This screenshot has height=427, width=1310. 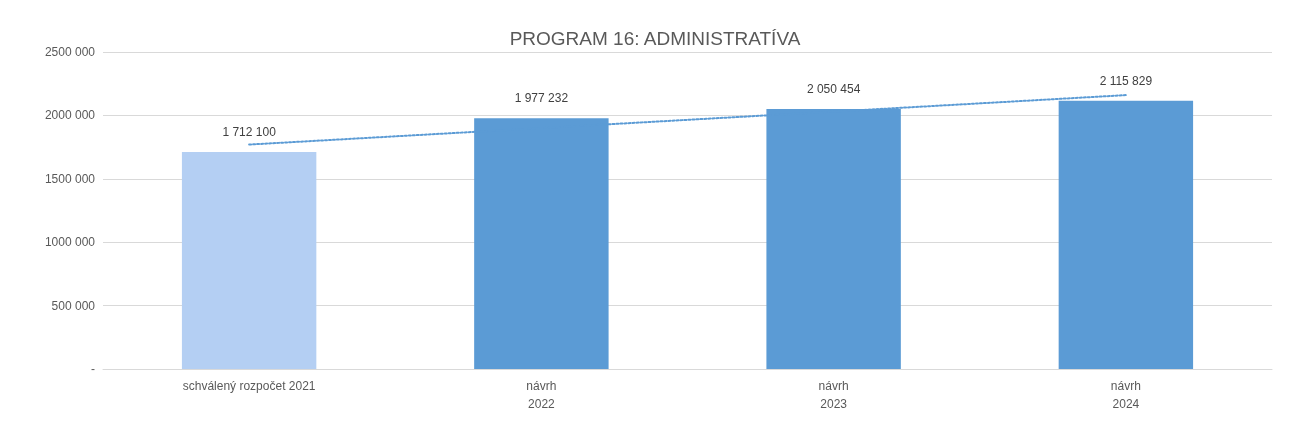 I want to click on data-label: 2 115 829, so click(x=1126, y=80).